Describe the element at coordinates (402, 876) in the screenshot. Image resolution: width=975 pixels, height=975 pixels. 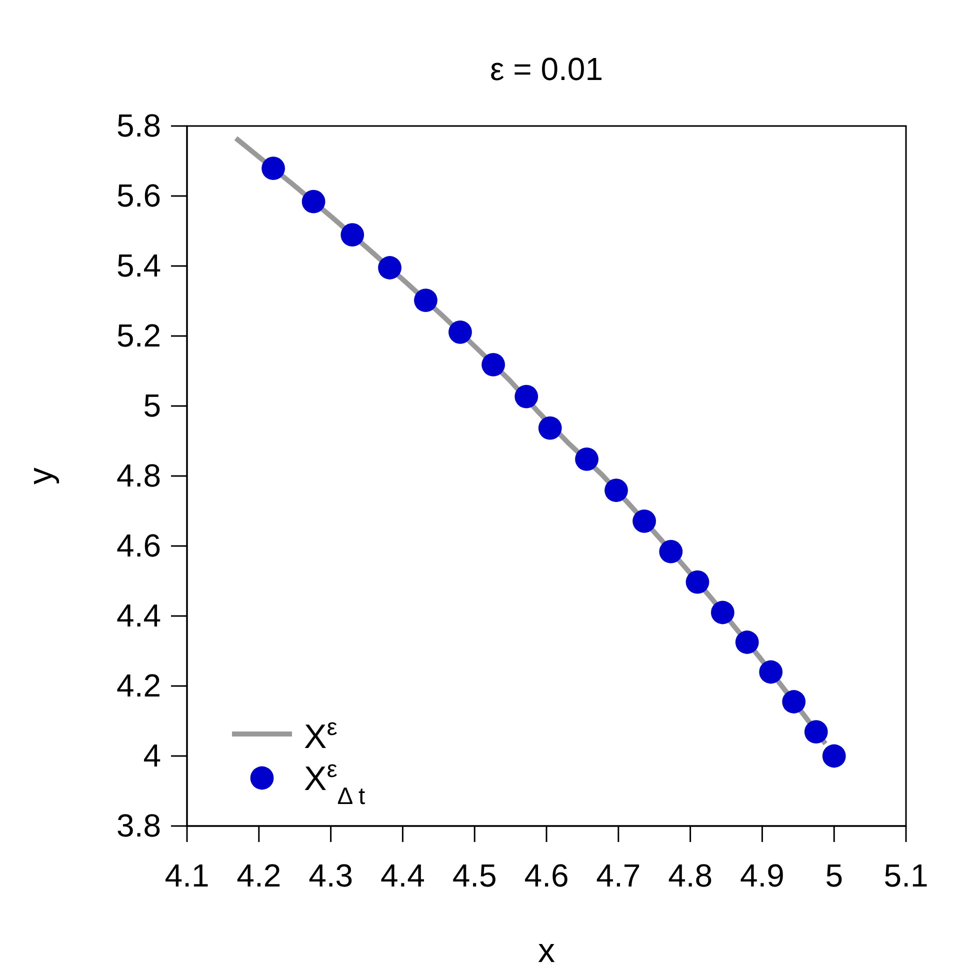
I see `x-tick-label: 4.4` at that location.